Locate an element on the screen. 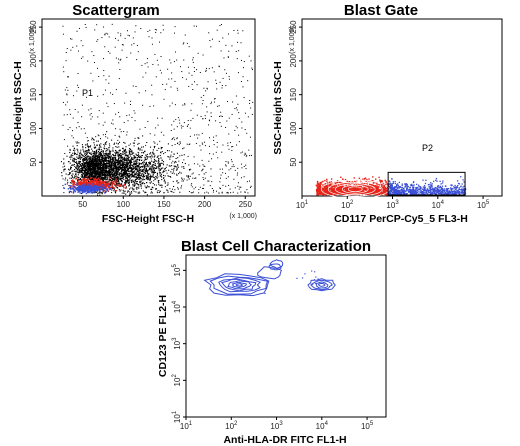 This screenshot has height=446, width=520. blast-cell-plot-area is located at coordinates (286, 336).